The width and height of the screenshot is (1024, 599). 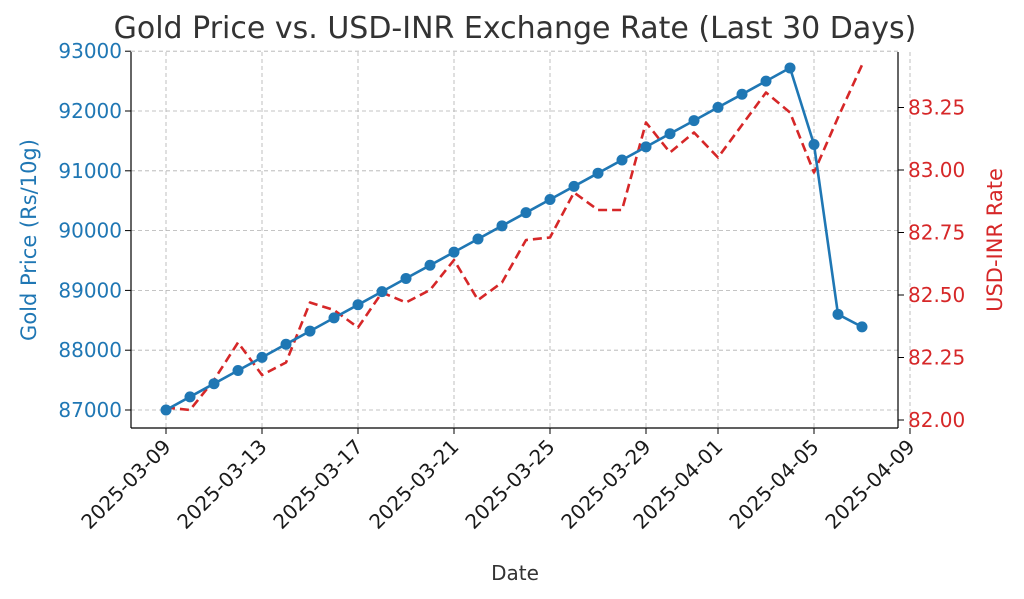 I want to click on x-tick-label: 2025-03-13, so click(x=221, y=484).